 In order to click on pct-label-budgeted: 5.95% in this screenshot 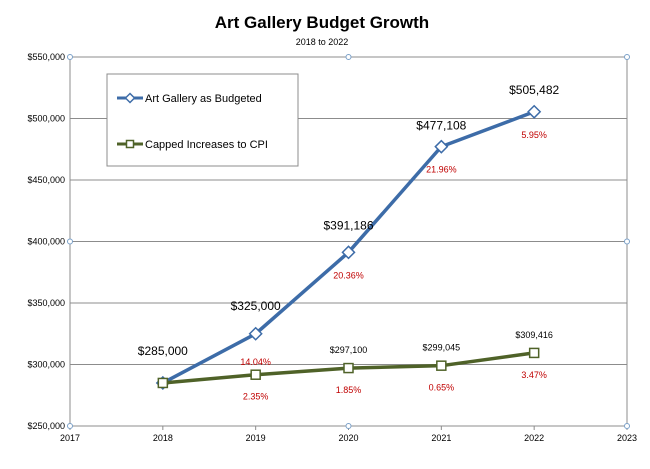, I will do `click(534, 135)`.